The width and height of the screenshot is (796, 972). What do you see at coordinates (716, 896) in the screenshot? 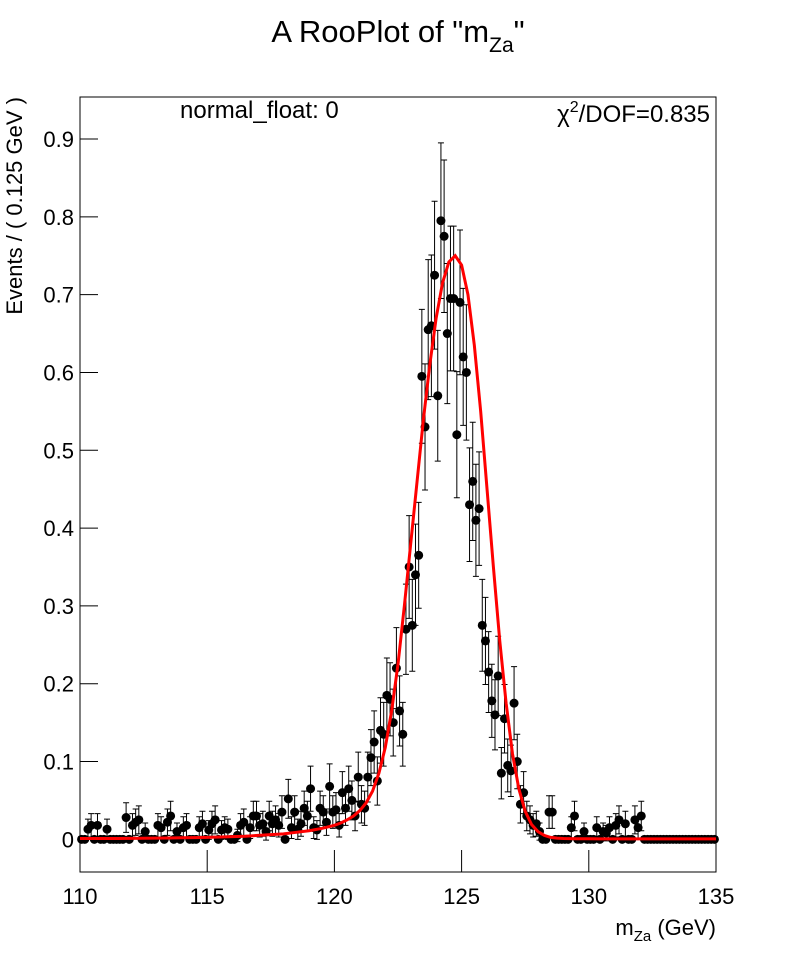
I see `x-tick-label: 135` at bounding box center [716, 896].